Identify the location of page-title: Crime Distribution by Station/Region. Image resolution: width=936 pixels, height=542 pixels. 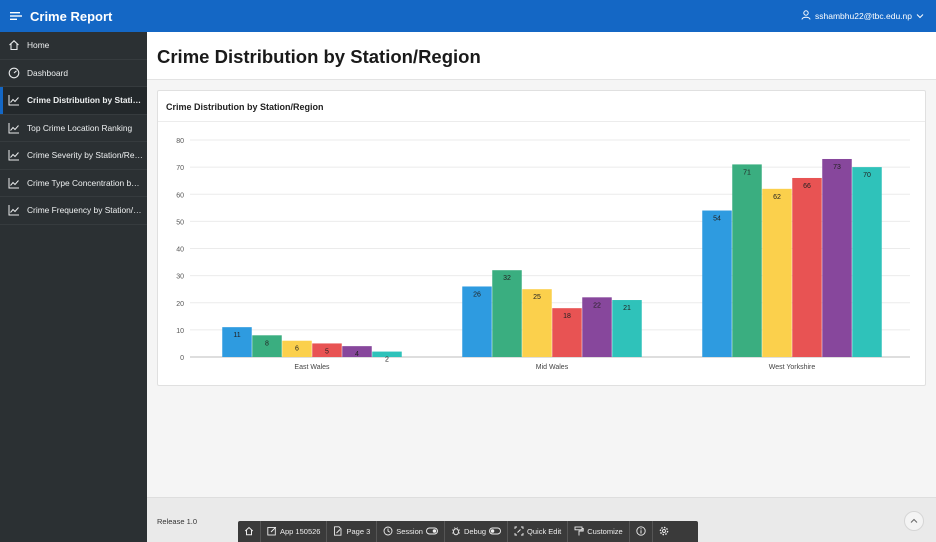
(319, 56).